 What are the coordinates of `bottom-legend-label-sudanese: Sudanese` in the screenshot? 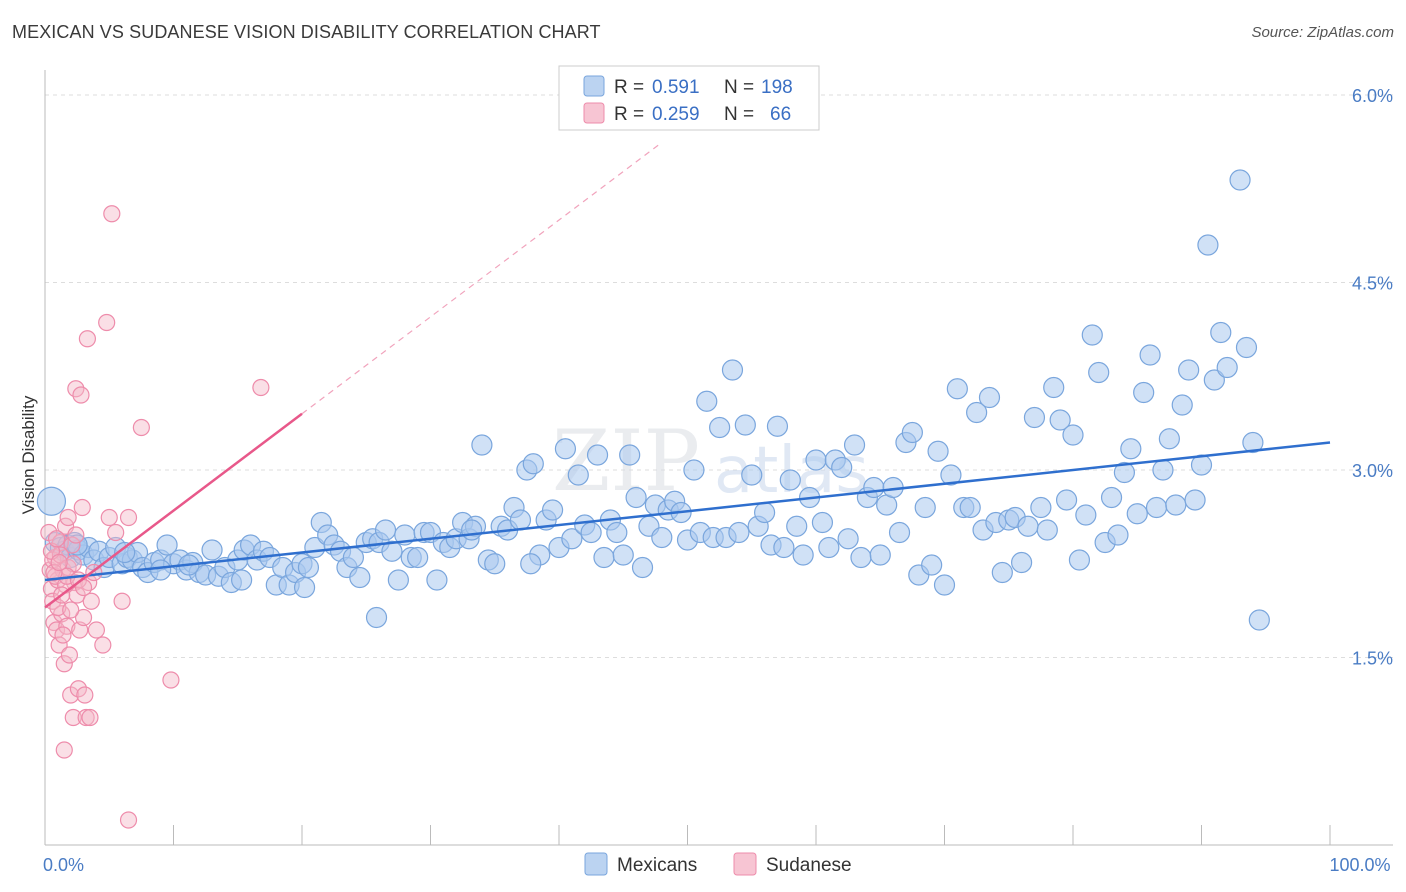 It's located at (809, 865).